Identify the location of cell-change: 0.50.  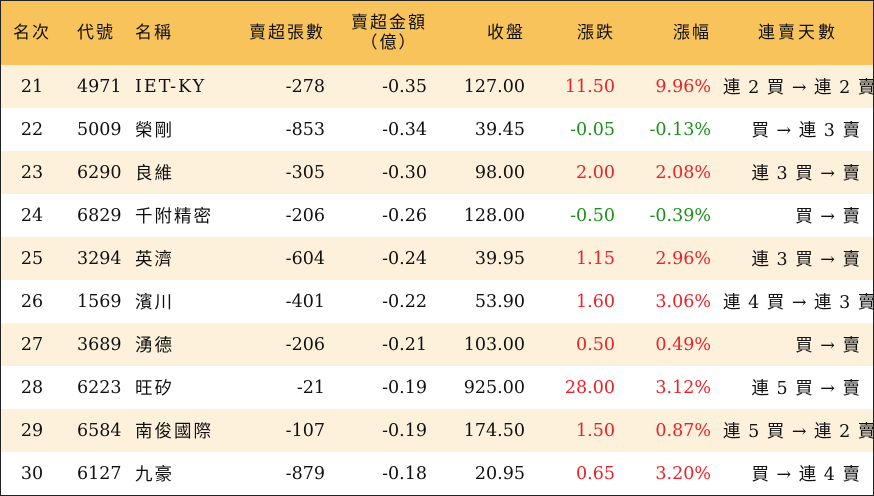
(595, 344).